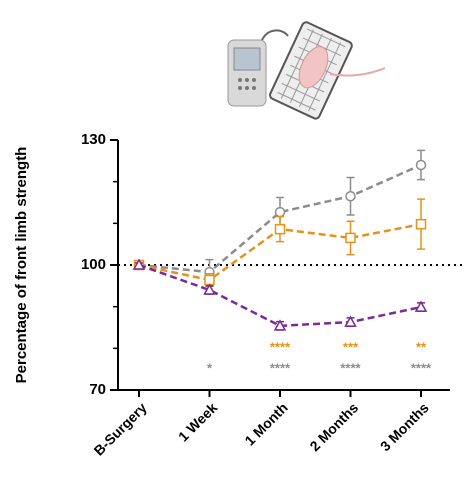 The width and height of the screenshot is (470, 492). I want to click on x-tick-label: 2 Months, so click(333, 426).